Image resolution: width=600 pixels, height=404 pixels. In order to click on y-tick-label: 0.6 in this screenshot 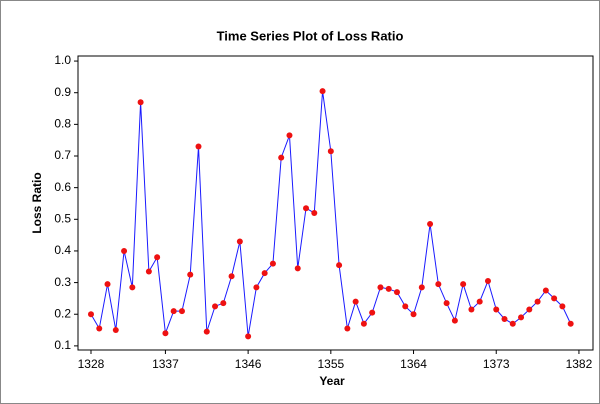, I will do `click(62, 187)`.